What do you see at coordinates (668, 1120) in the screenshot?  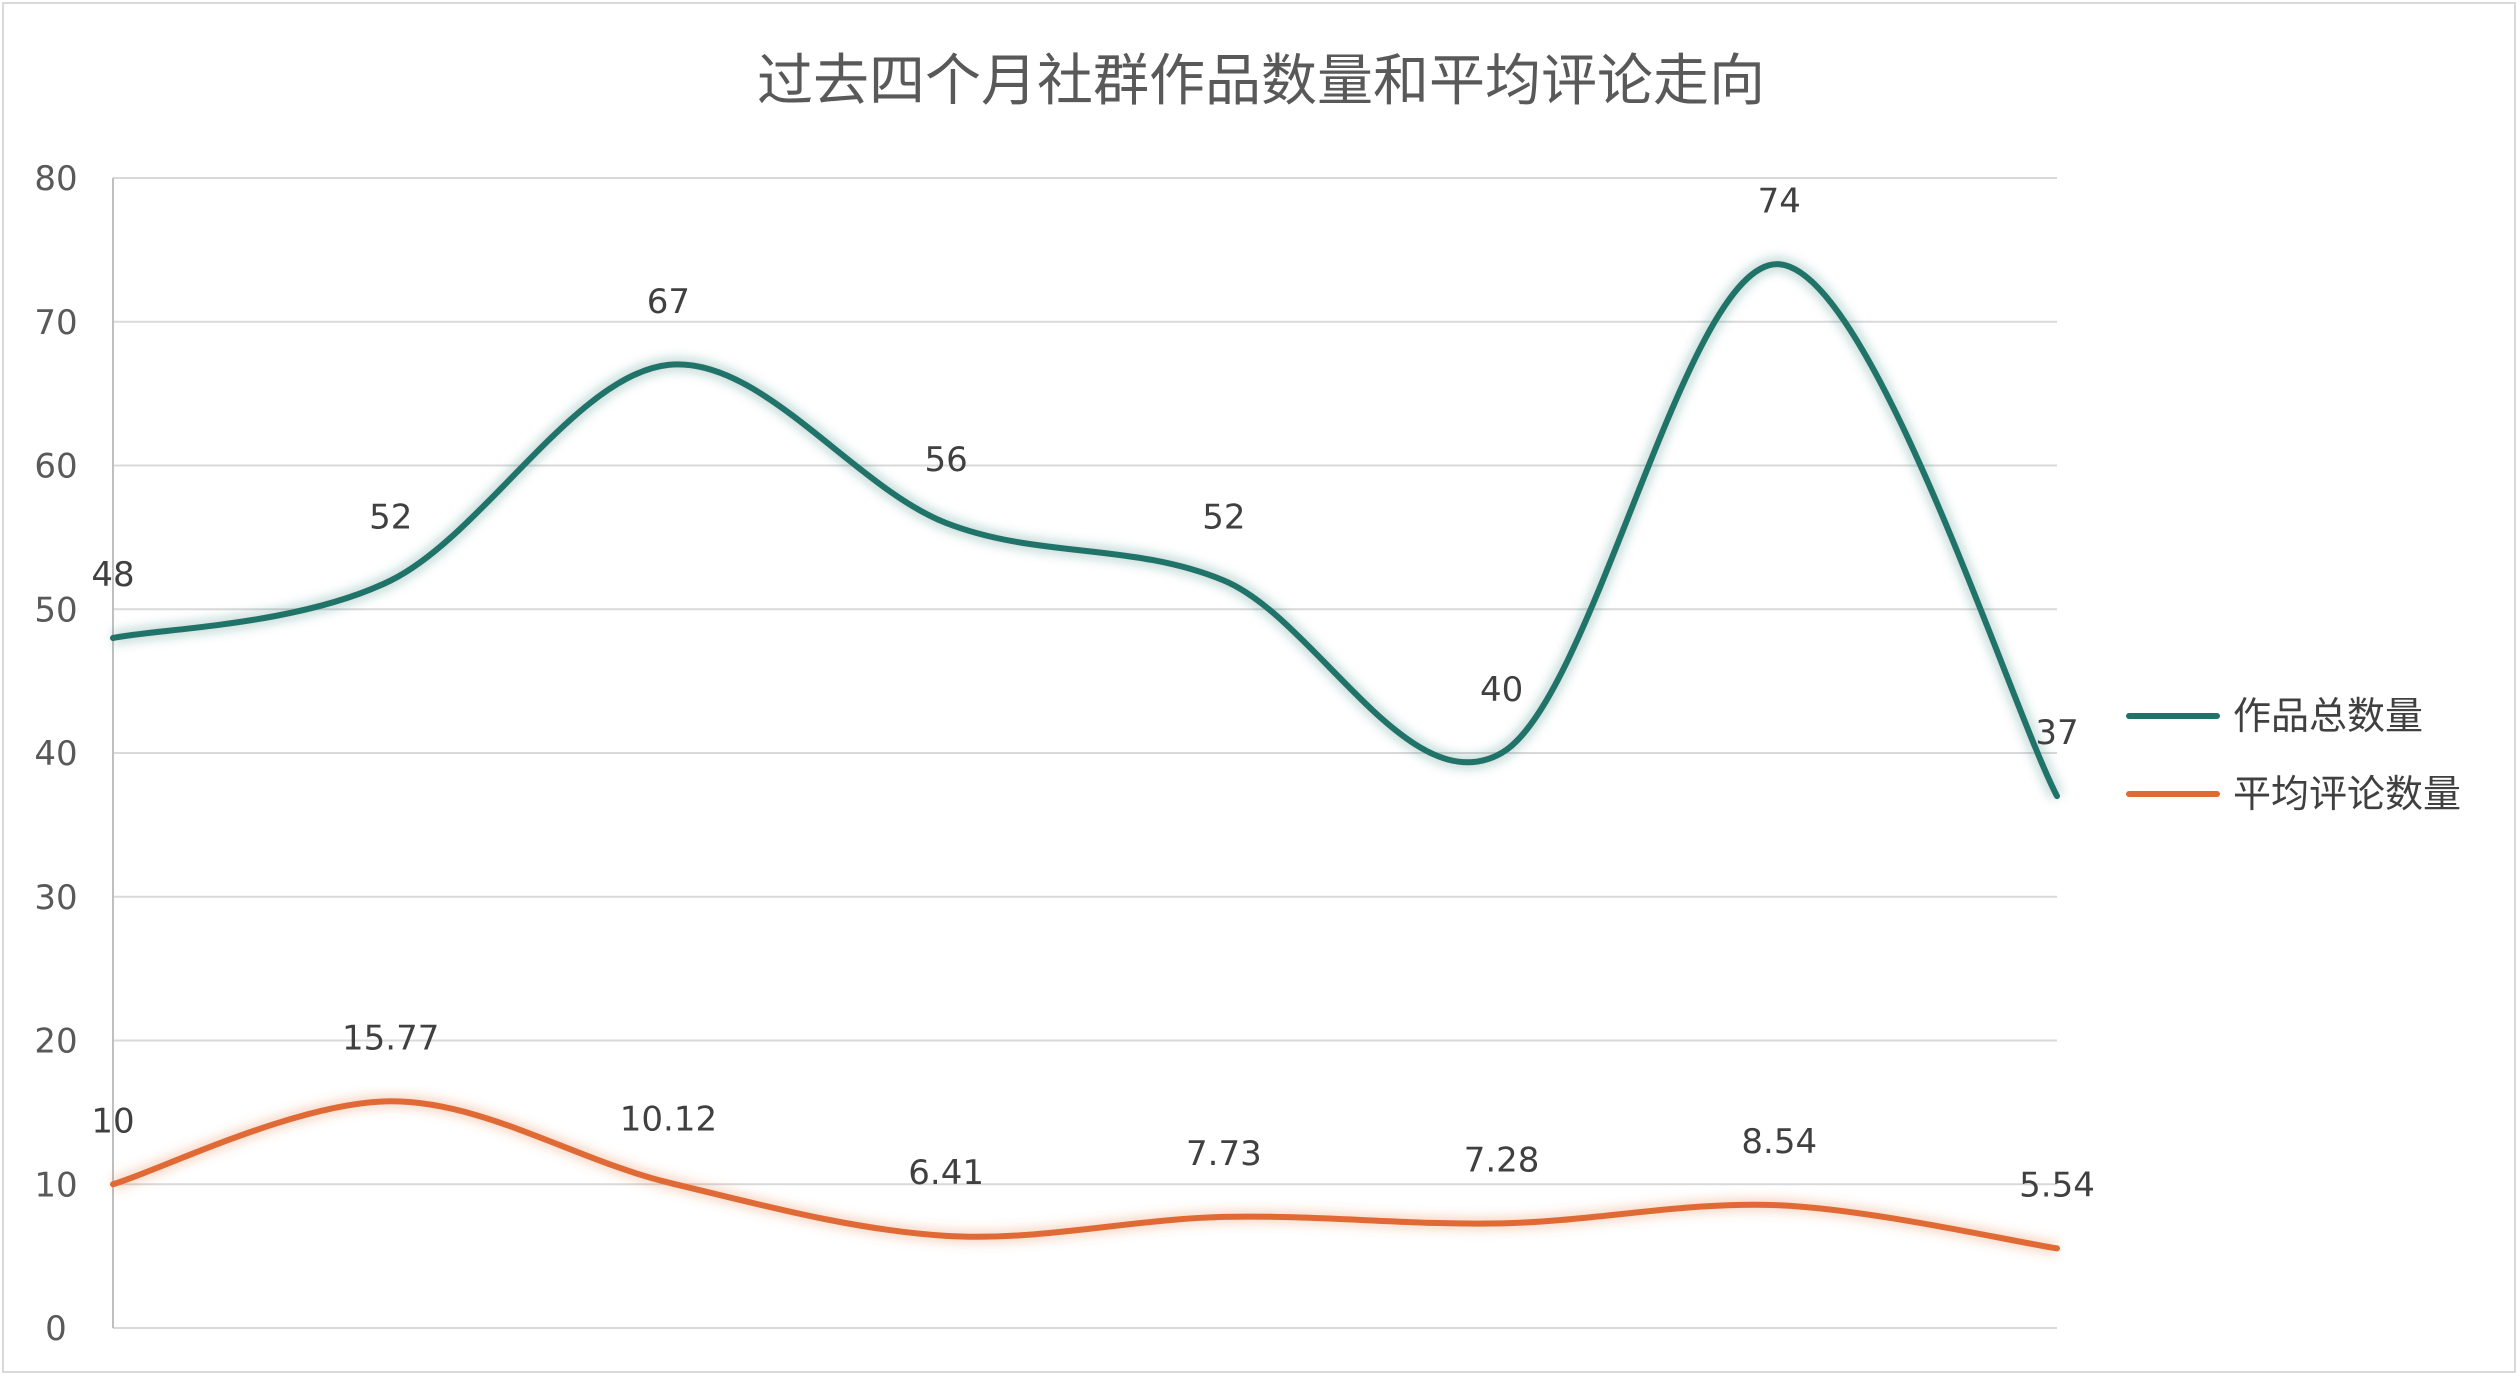 I see `data-label: 10.12` at bounding box center [668, 1120].